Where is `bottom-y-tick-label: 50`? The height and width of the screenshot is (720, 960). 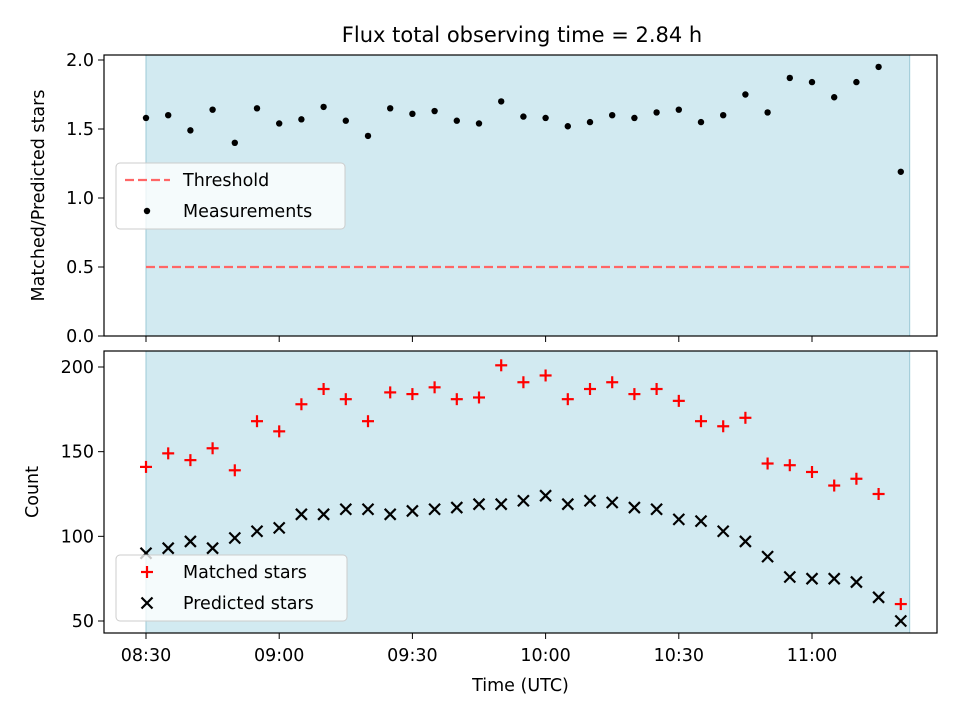
bottom-y-tick-label: 50 is located at coordinates (83, 622).